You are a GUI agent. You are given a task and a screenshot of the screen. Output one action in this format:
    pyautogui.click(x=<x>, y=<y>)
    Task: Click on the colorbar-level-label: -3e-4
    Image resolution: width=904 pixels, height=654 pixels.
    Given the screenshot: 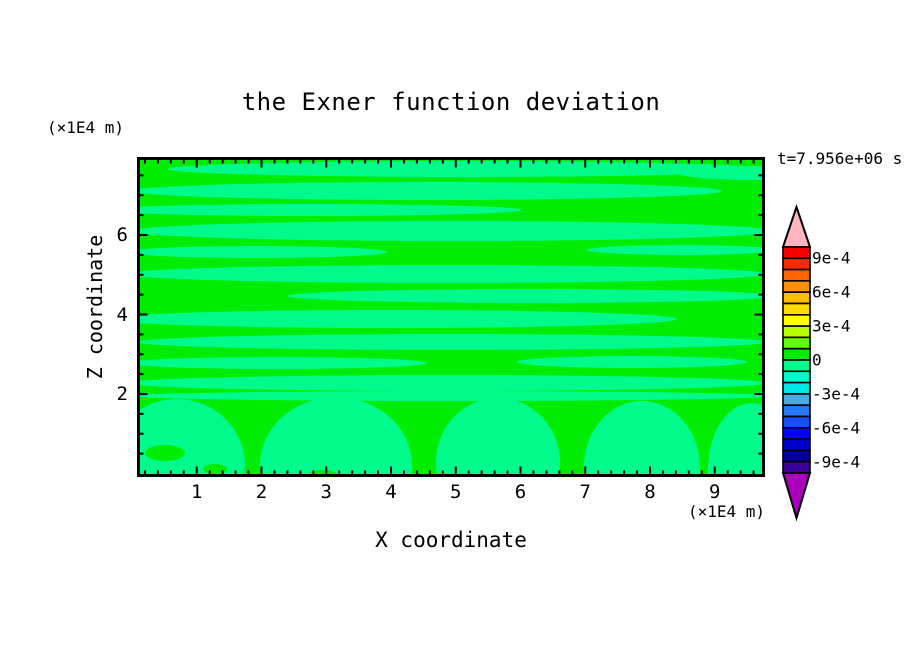 What is the action you would take?
    pyautogui.click(x=836, y=394)
    